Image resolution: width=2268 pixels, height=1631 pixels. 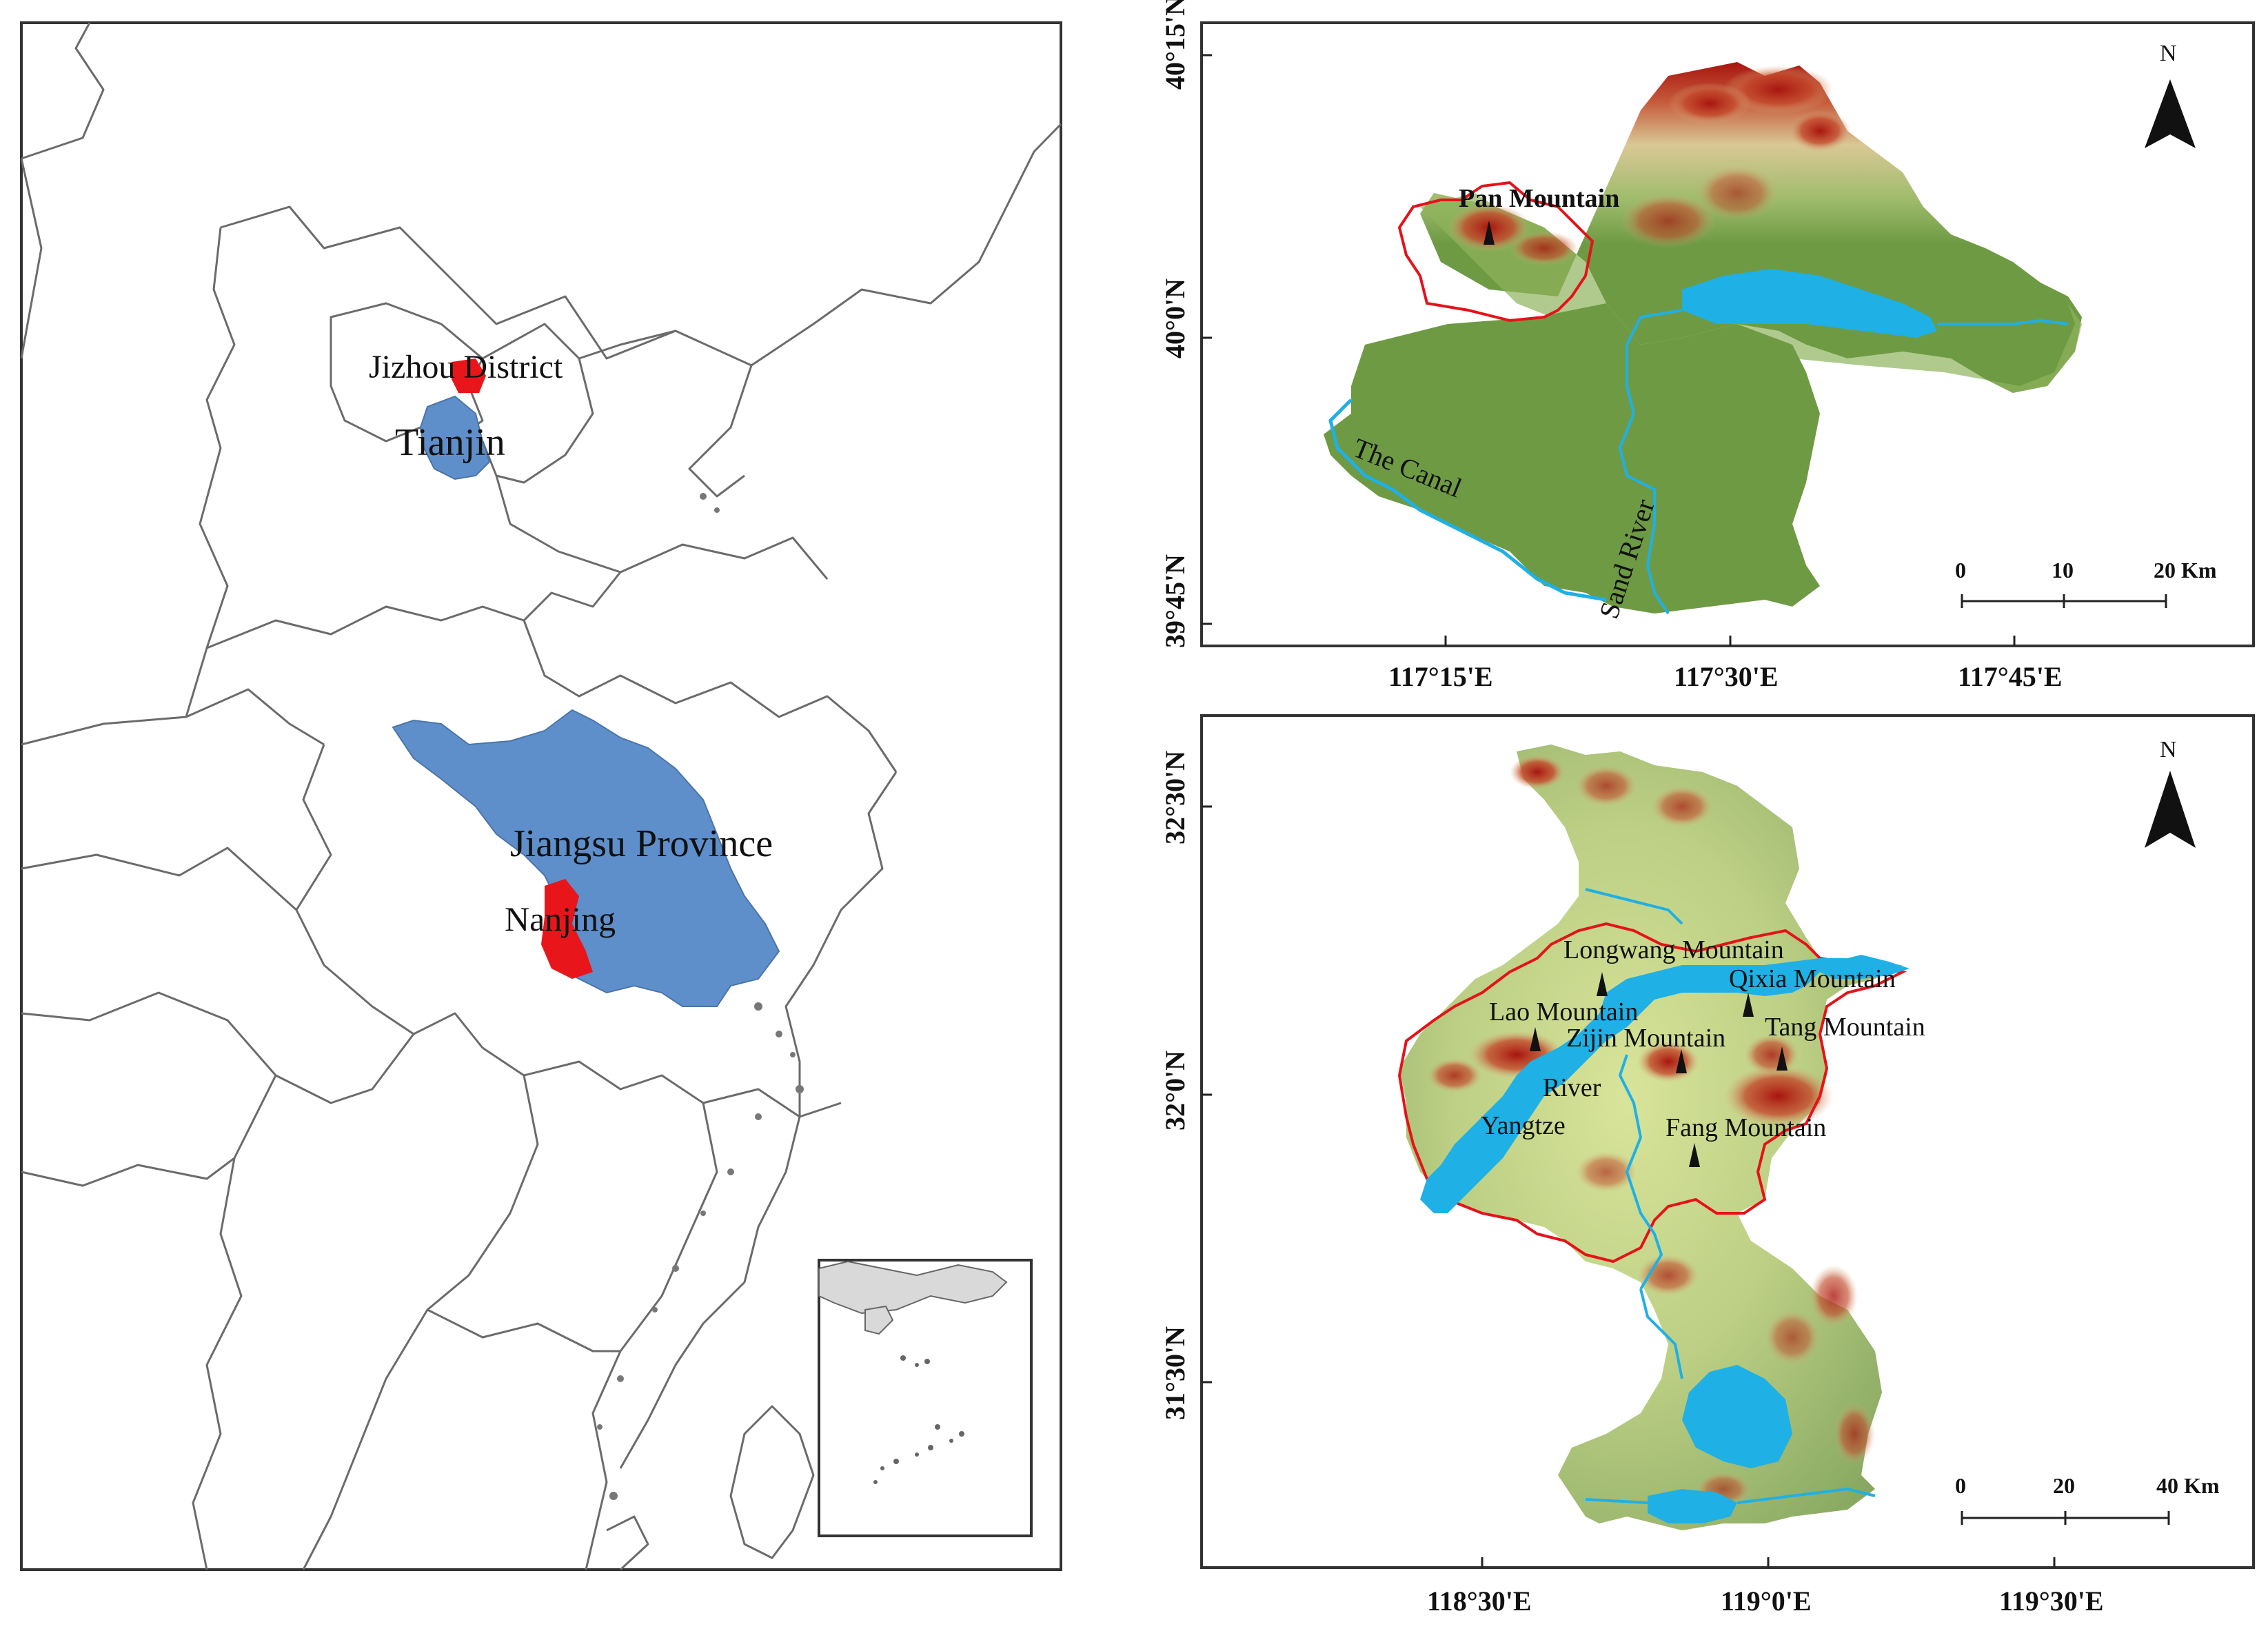 What do you see at coordinates (1748, 1005) in the screenshot?
I see `qixia-mountain-marker` at bounding box center [1748, 1005].